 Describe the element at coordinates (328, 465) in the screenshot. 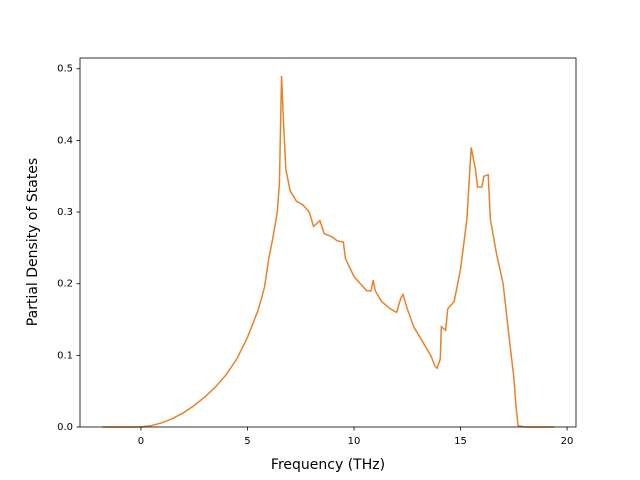

I see `x-axis-label: Frequency (THz)` at that location.